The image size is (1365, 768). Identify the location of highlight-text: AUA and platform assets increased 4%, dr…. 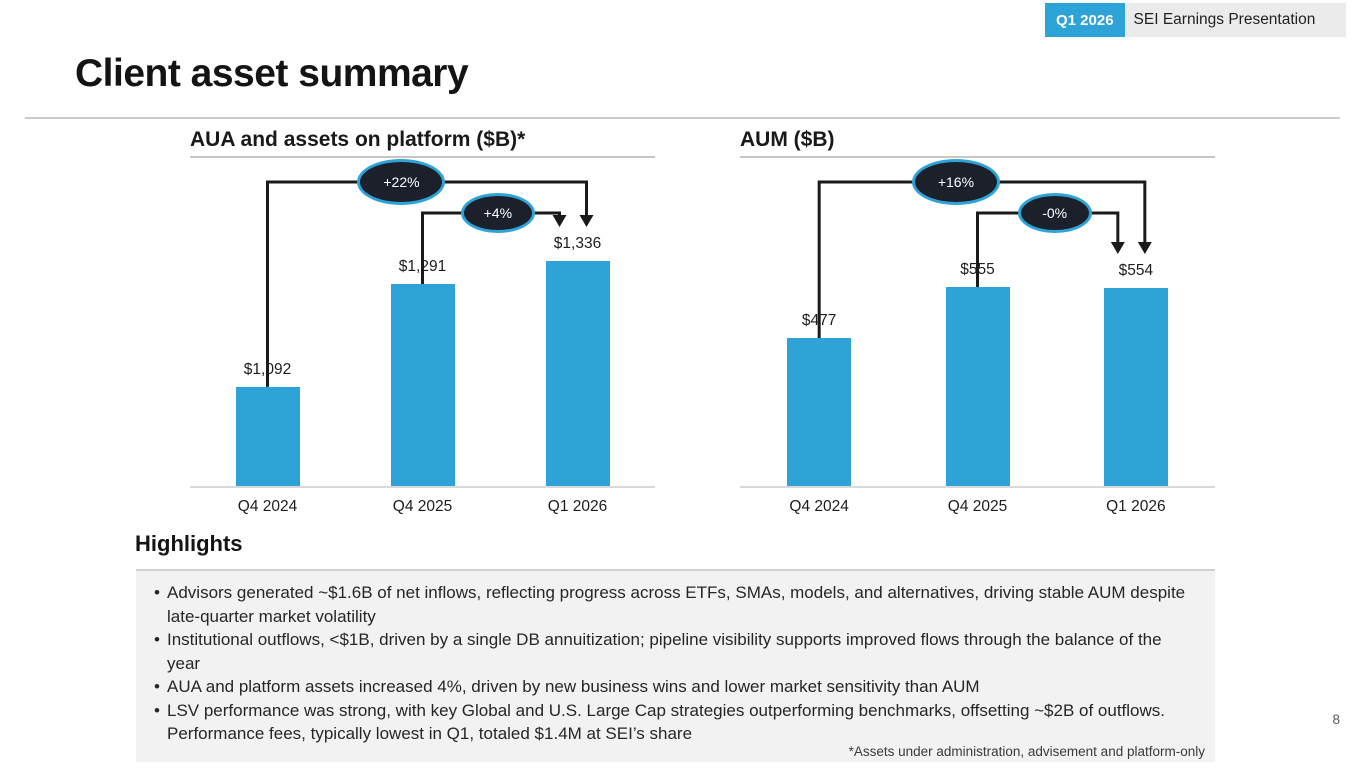
(573, 686).